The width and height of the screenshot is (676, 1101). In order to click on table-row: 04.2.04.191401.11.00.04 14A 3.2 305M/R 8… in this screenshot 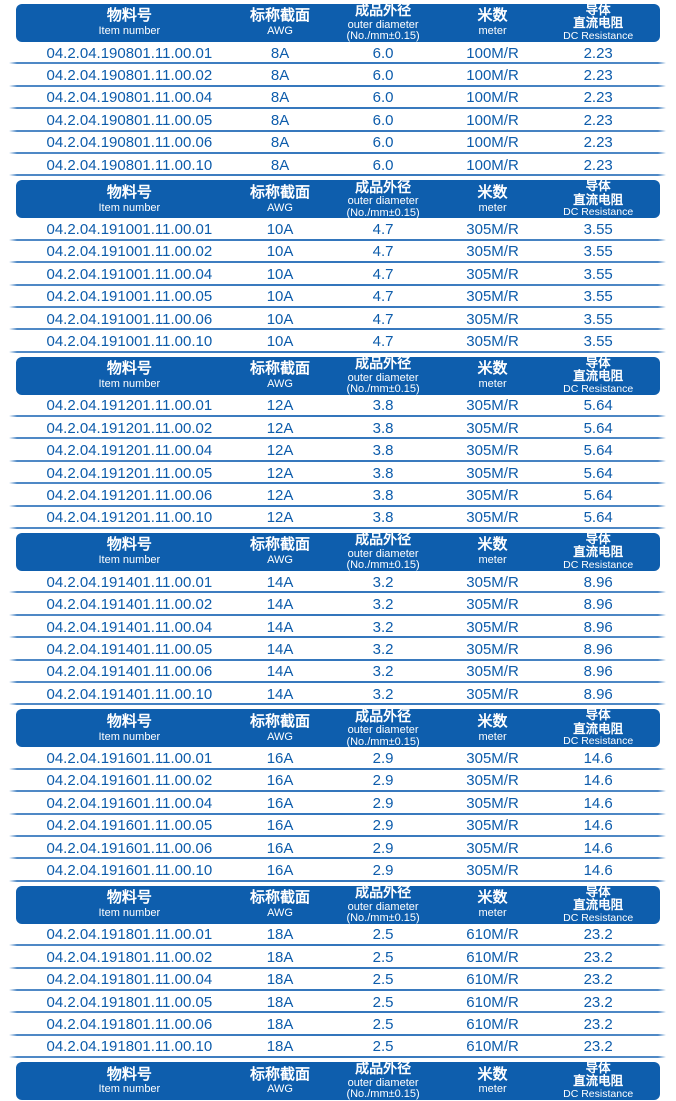, I will do `click(337, 627)`.